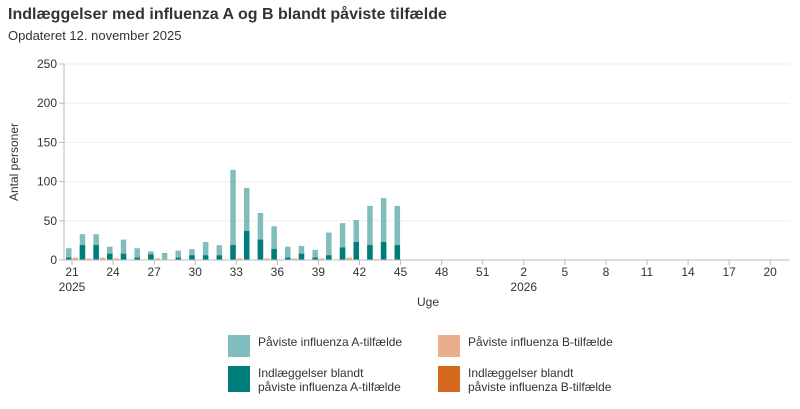 This screenshot has width=800, height=409. What do you see at coordinates (688, 272) in the screenshot?
I see `svg-text: 14` at bounding box center [688, 272].